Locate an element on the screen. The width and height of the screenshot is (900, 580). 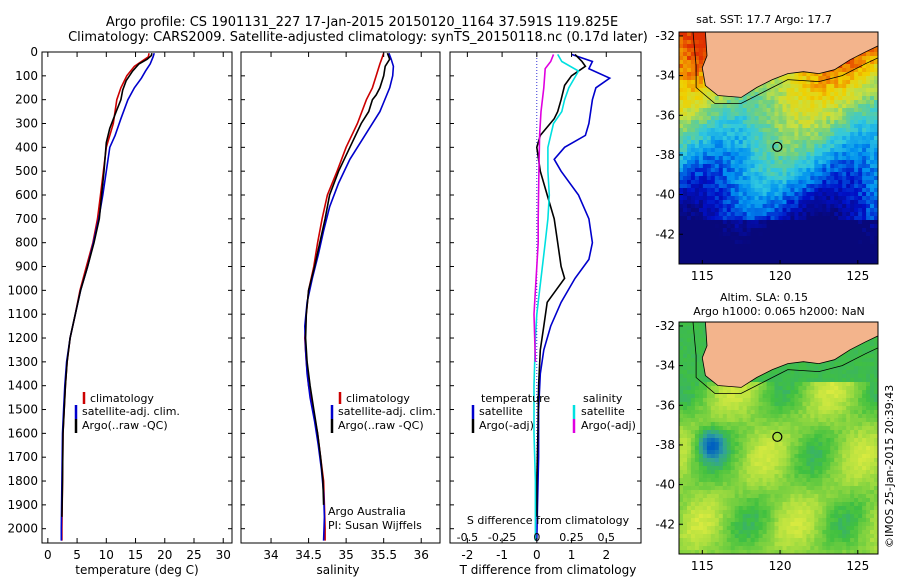
s-tick-label: 0.5 is located at coordinates (607, 537).